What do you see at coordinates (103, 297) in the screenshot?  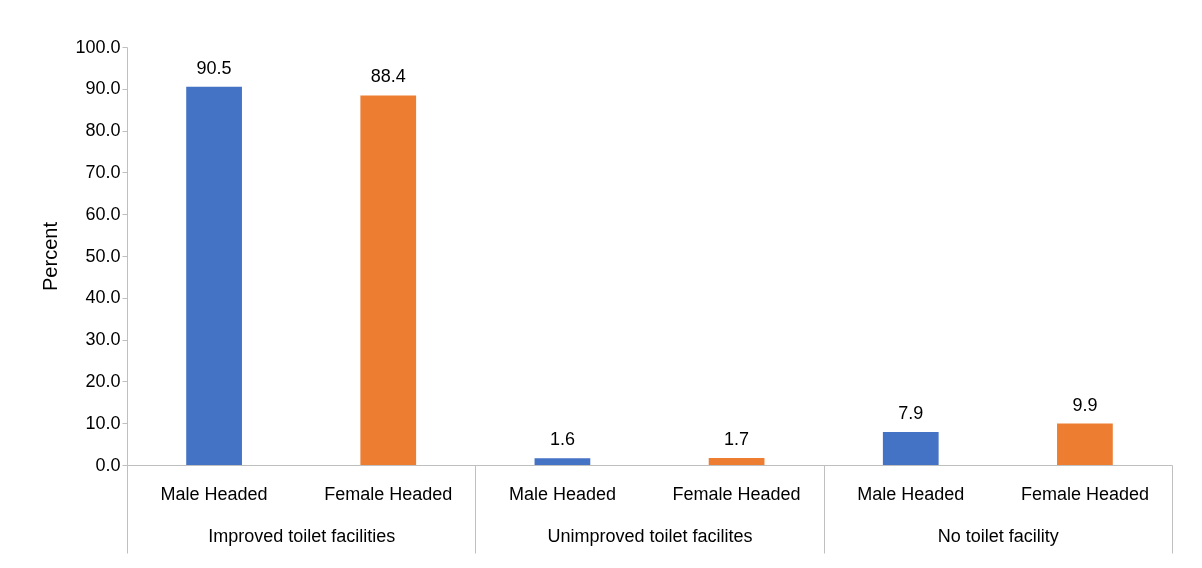 I see `y-tick-label: 40.0` at bounding box center [103, 297].